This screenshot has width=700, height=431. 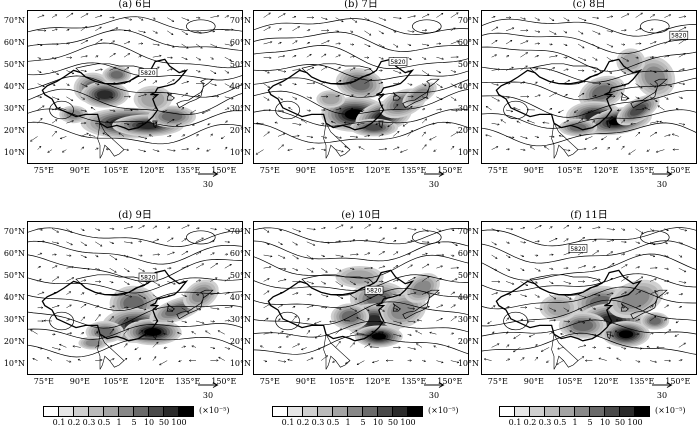 I want to click on latitude-label: 50°N, so click(x=14, y=64).